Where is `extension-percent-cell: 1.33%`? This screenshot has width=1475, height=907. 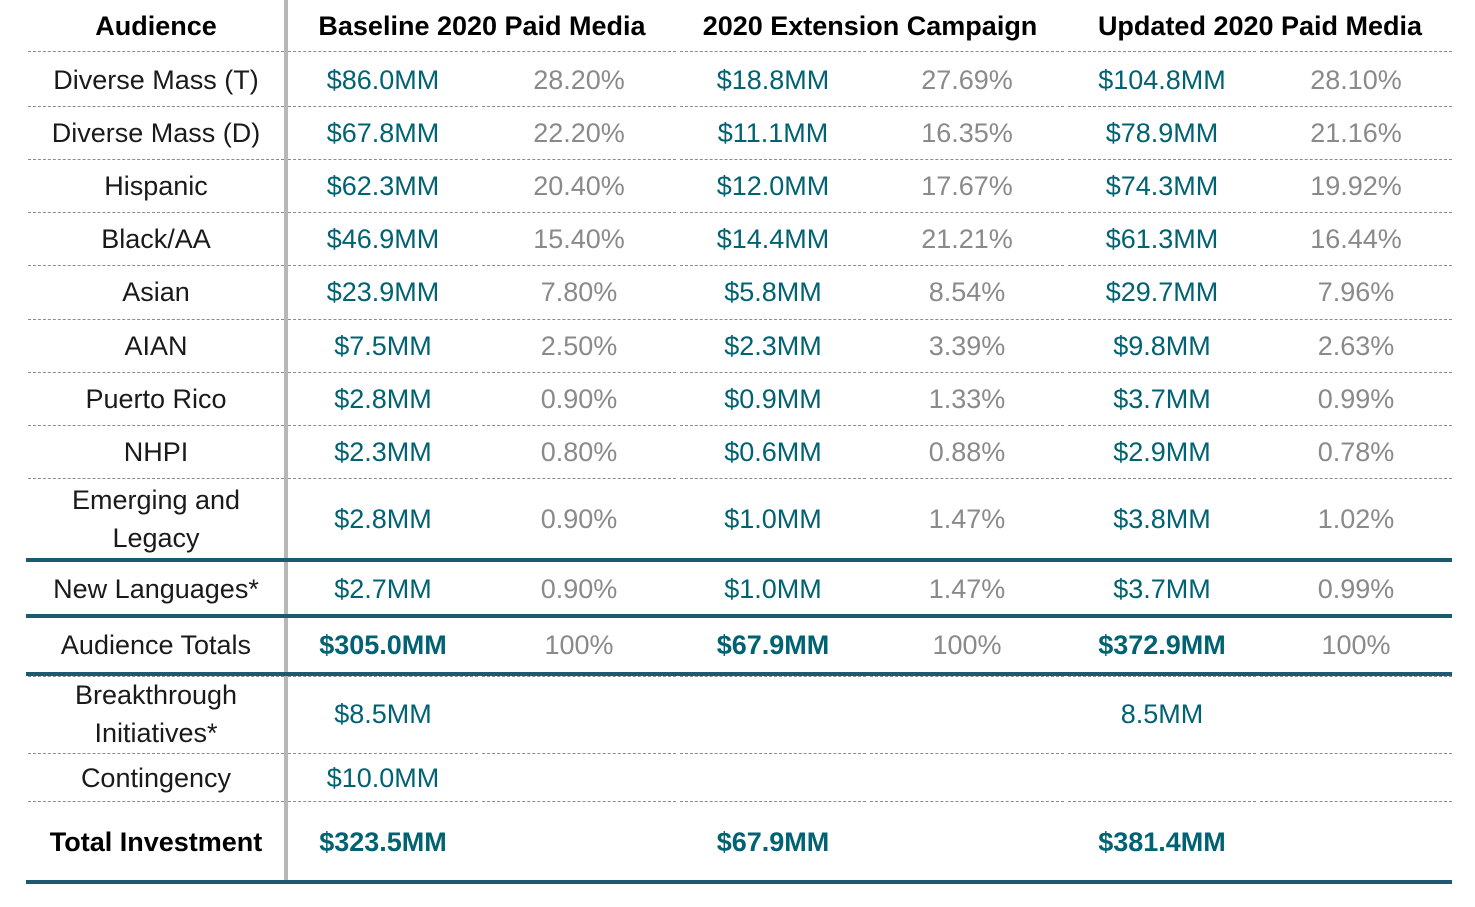
extension-percent-cell: 1.33% is located at coordinates (967, 399).